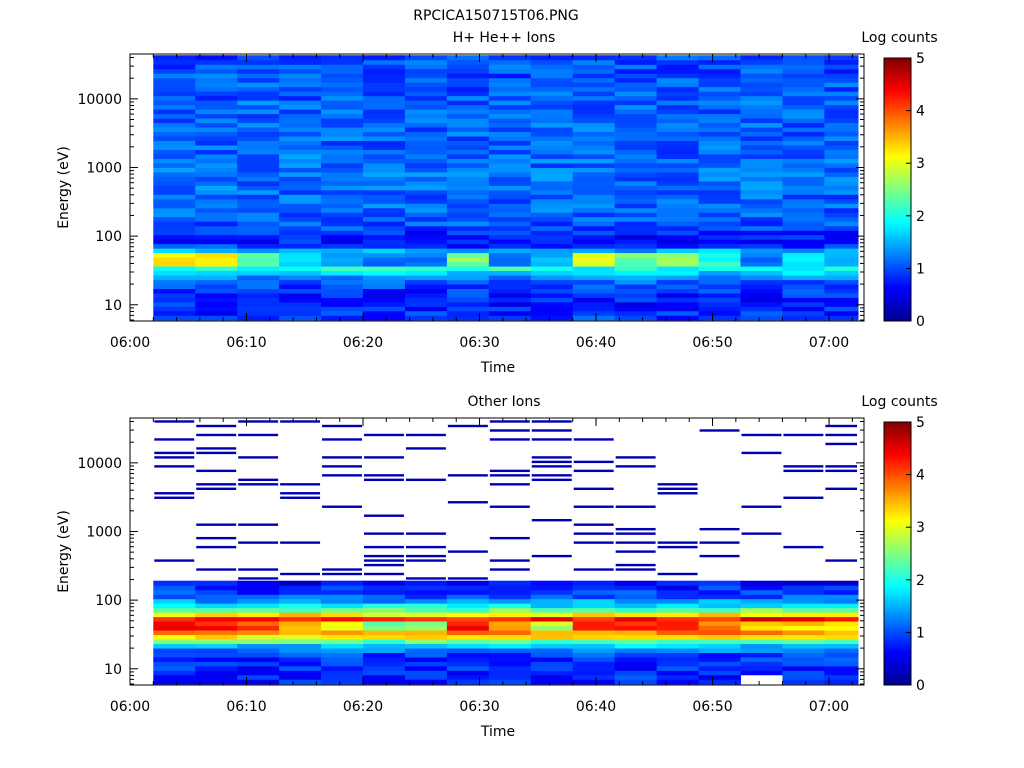 Image resolution: width=1024 pixels, height=768 pixels. I want to click on x-tick-label: 06:50, so click(712, 707).